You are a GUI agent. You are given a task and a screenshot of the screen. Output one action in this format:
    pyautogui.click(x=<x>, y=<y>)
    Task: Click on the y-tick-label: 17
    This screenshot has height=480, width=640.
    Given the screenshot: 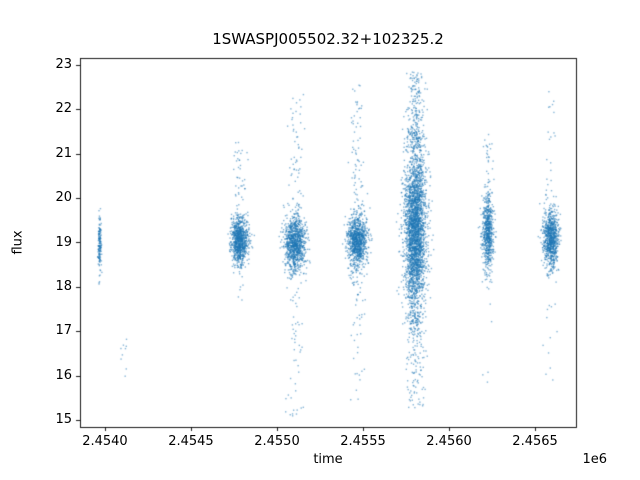 What is the action you would take?
    pyautogui.click(x=63, y=331)
    